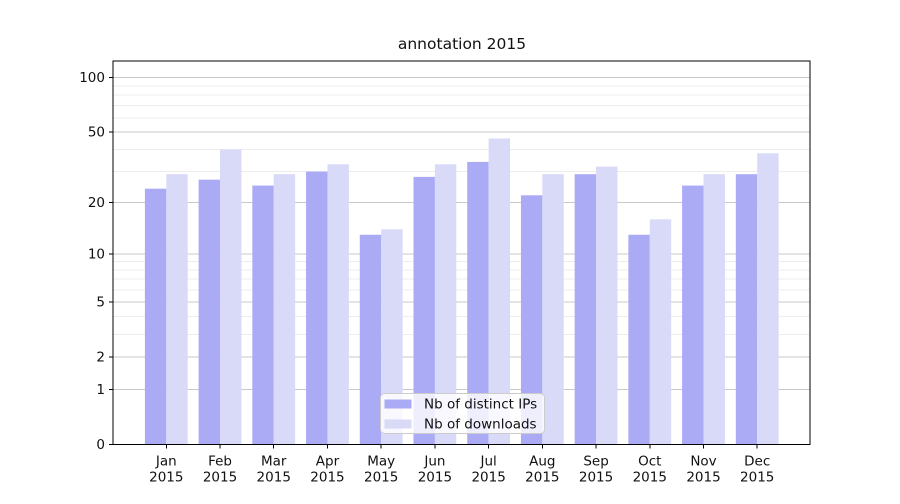 The image size is (900, 504). Describe the element at coordinates (166, 462) in the screenshot. I see `x-tick-label-month: Jan` at that location.